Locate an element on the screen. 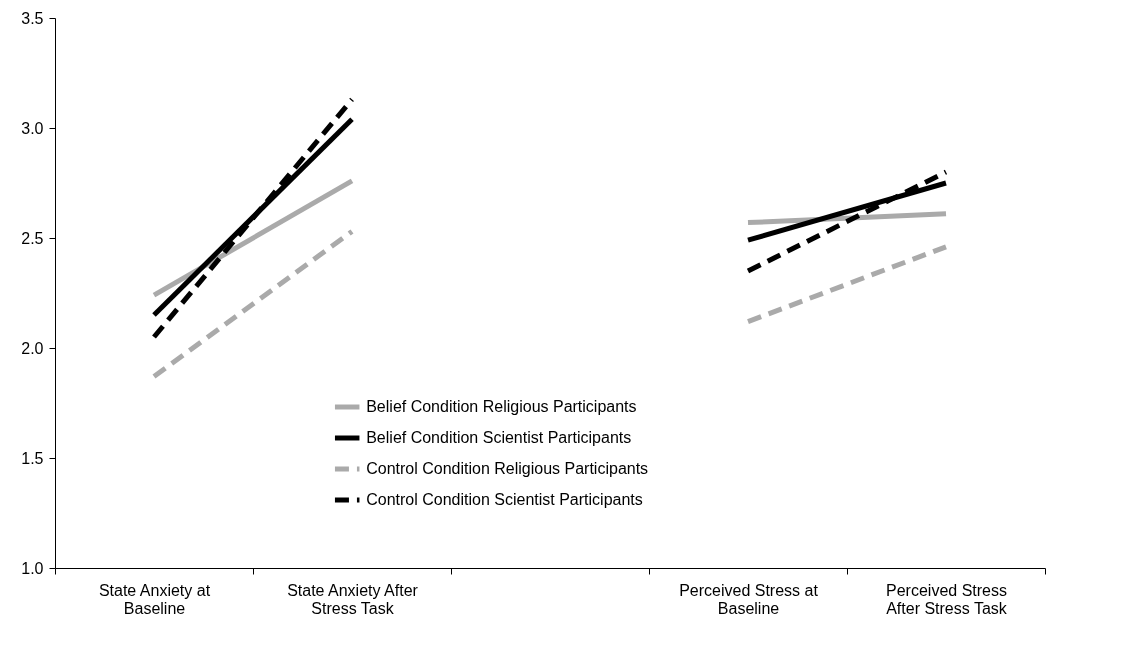 The height and width of the screenshot is (652, 1121). y-tick-label: 1.0 is located at coordinates (32, 568).